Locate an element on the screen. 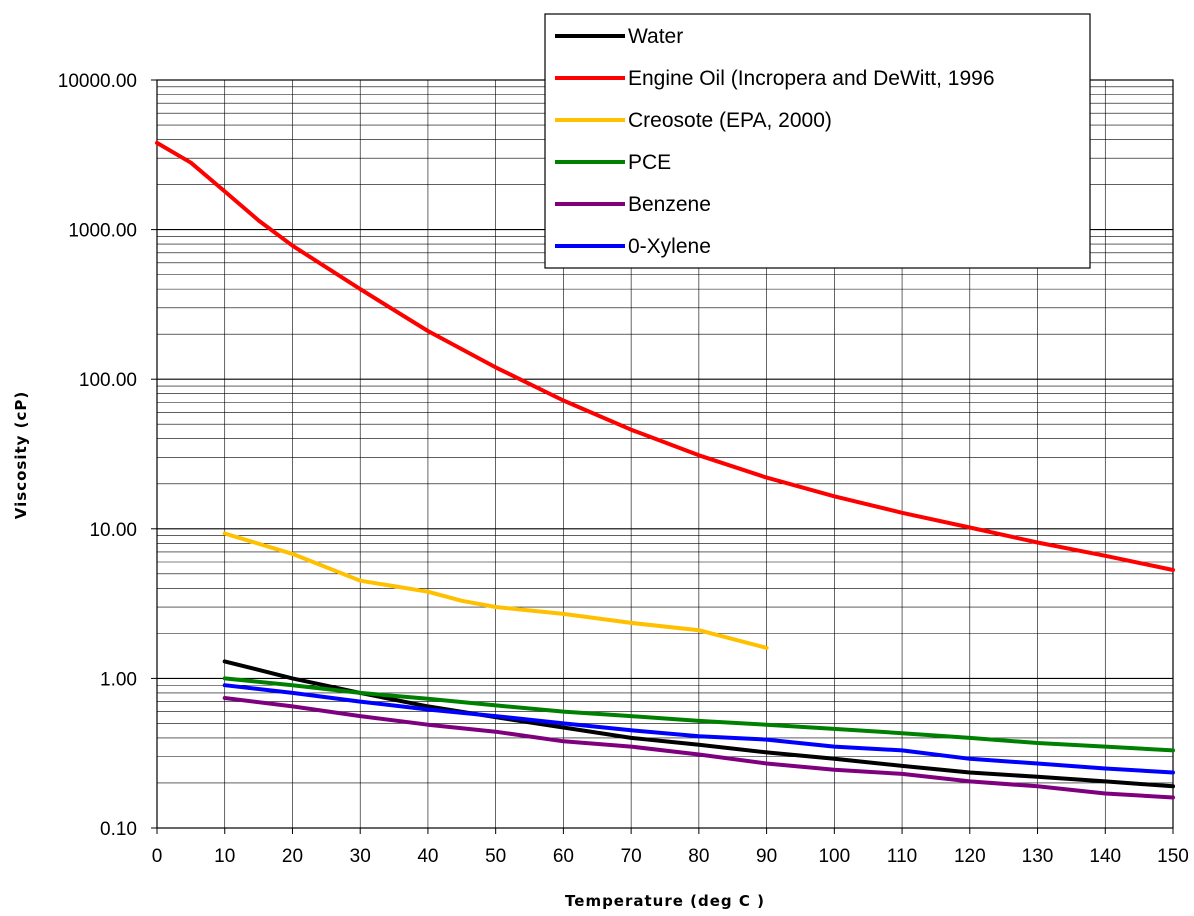 This screenshot has height=916, width=1194. x-tick-label: 10 is located at coordinates (224, 856).